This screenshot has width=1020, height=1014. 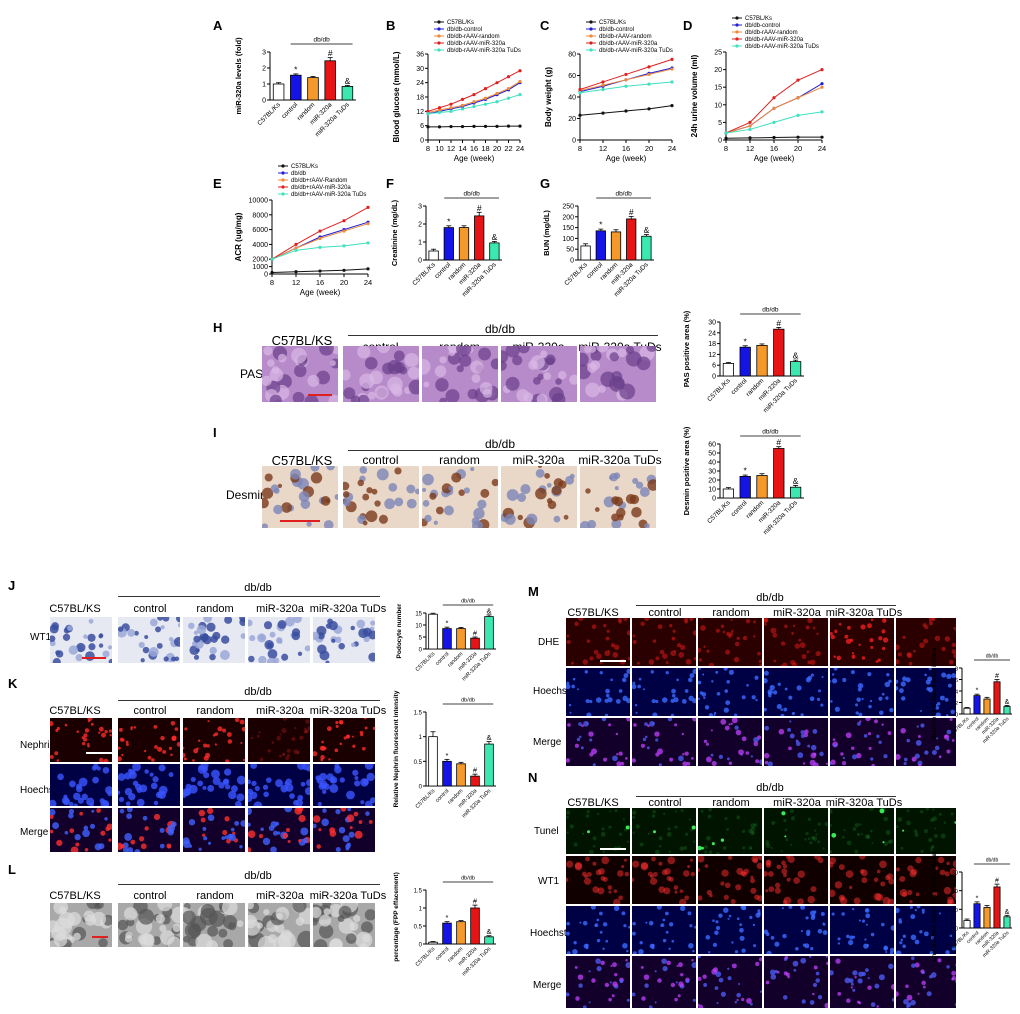 What do you see at coordinates (215, 896) in the screenshot?
I see `l-col-random: random` at bounding box center [215, 896].